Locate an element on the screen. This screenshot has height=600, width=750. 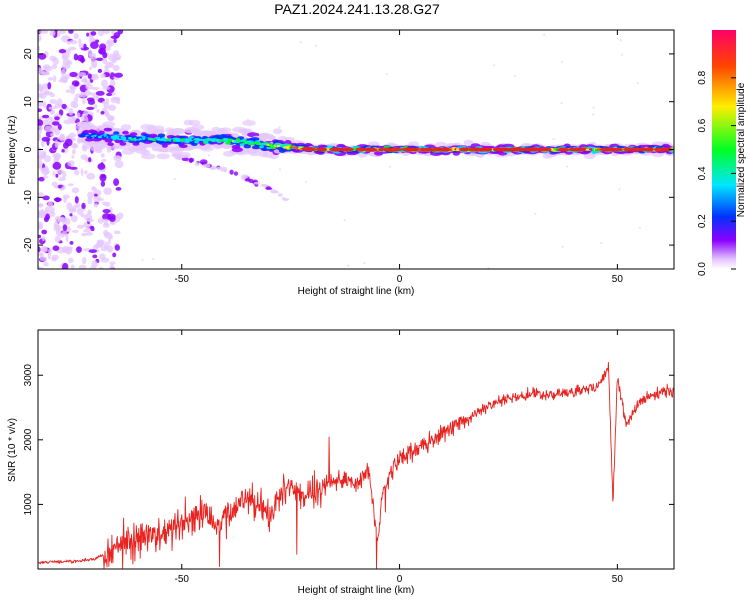
figure-title: PAZ1.2024.241.13.28.G27 is located at coordinates (357, 9).